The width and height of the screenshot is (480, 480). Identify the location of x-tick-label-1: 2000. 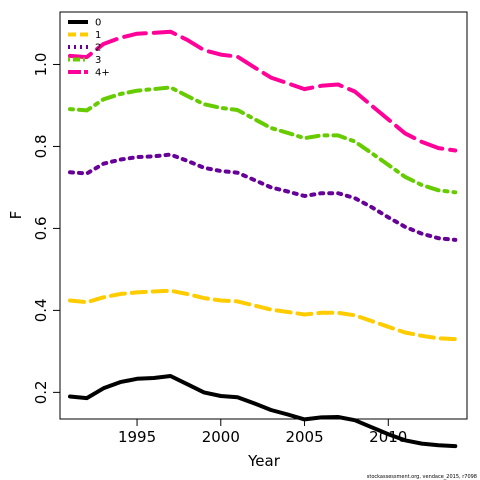
(221, 437).